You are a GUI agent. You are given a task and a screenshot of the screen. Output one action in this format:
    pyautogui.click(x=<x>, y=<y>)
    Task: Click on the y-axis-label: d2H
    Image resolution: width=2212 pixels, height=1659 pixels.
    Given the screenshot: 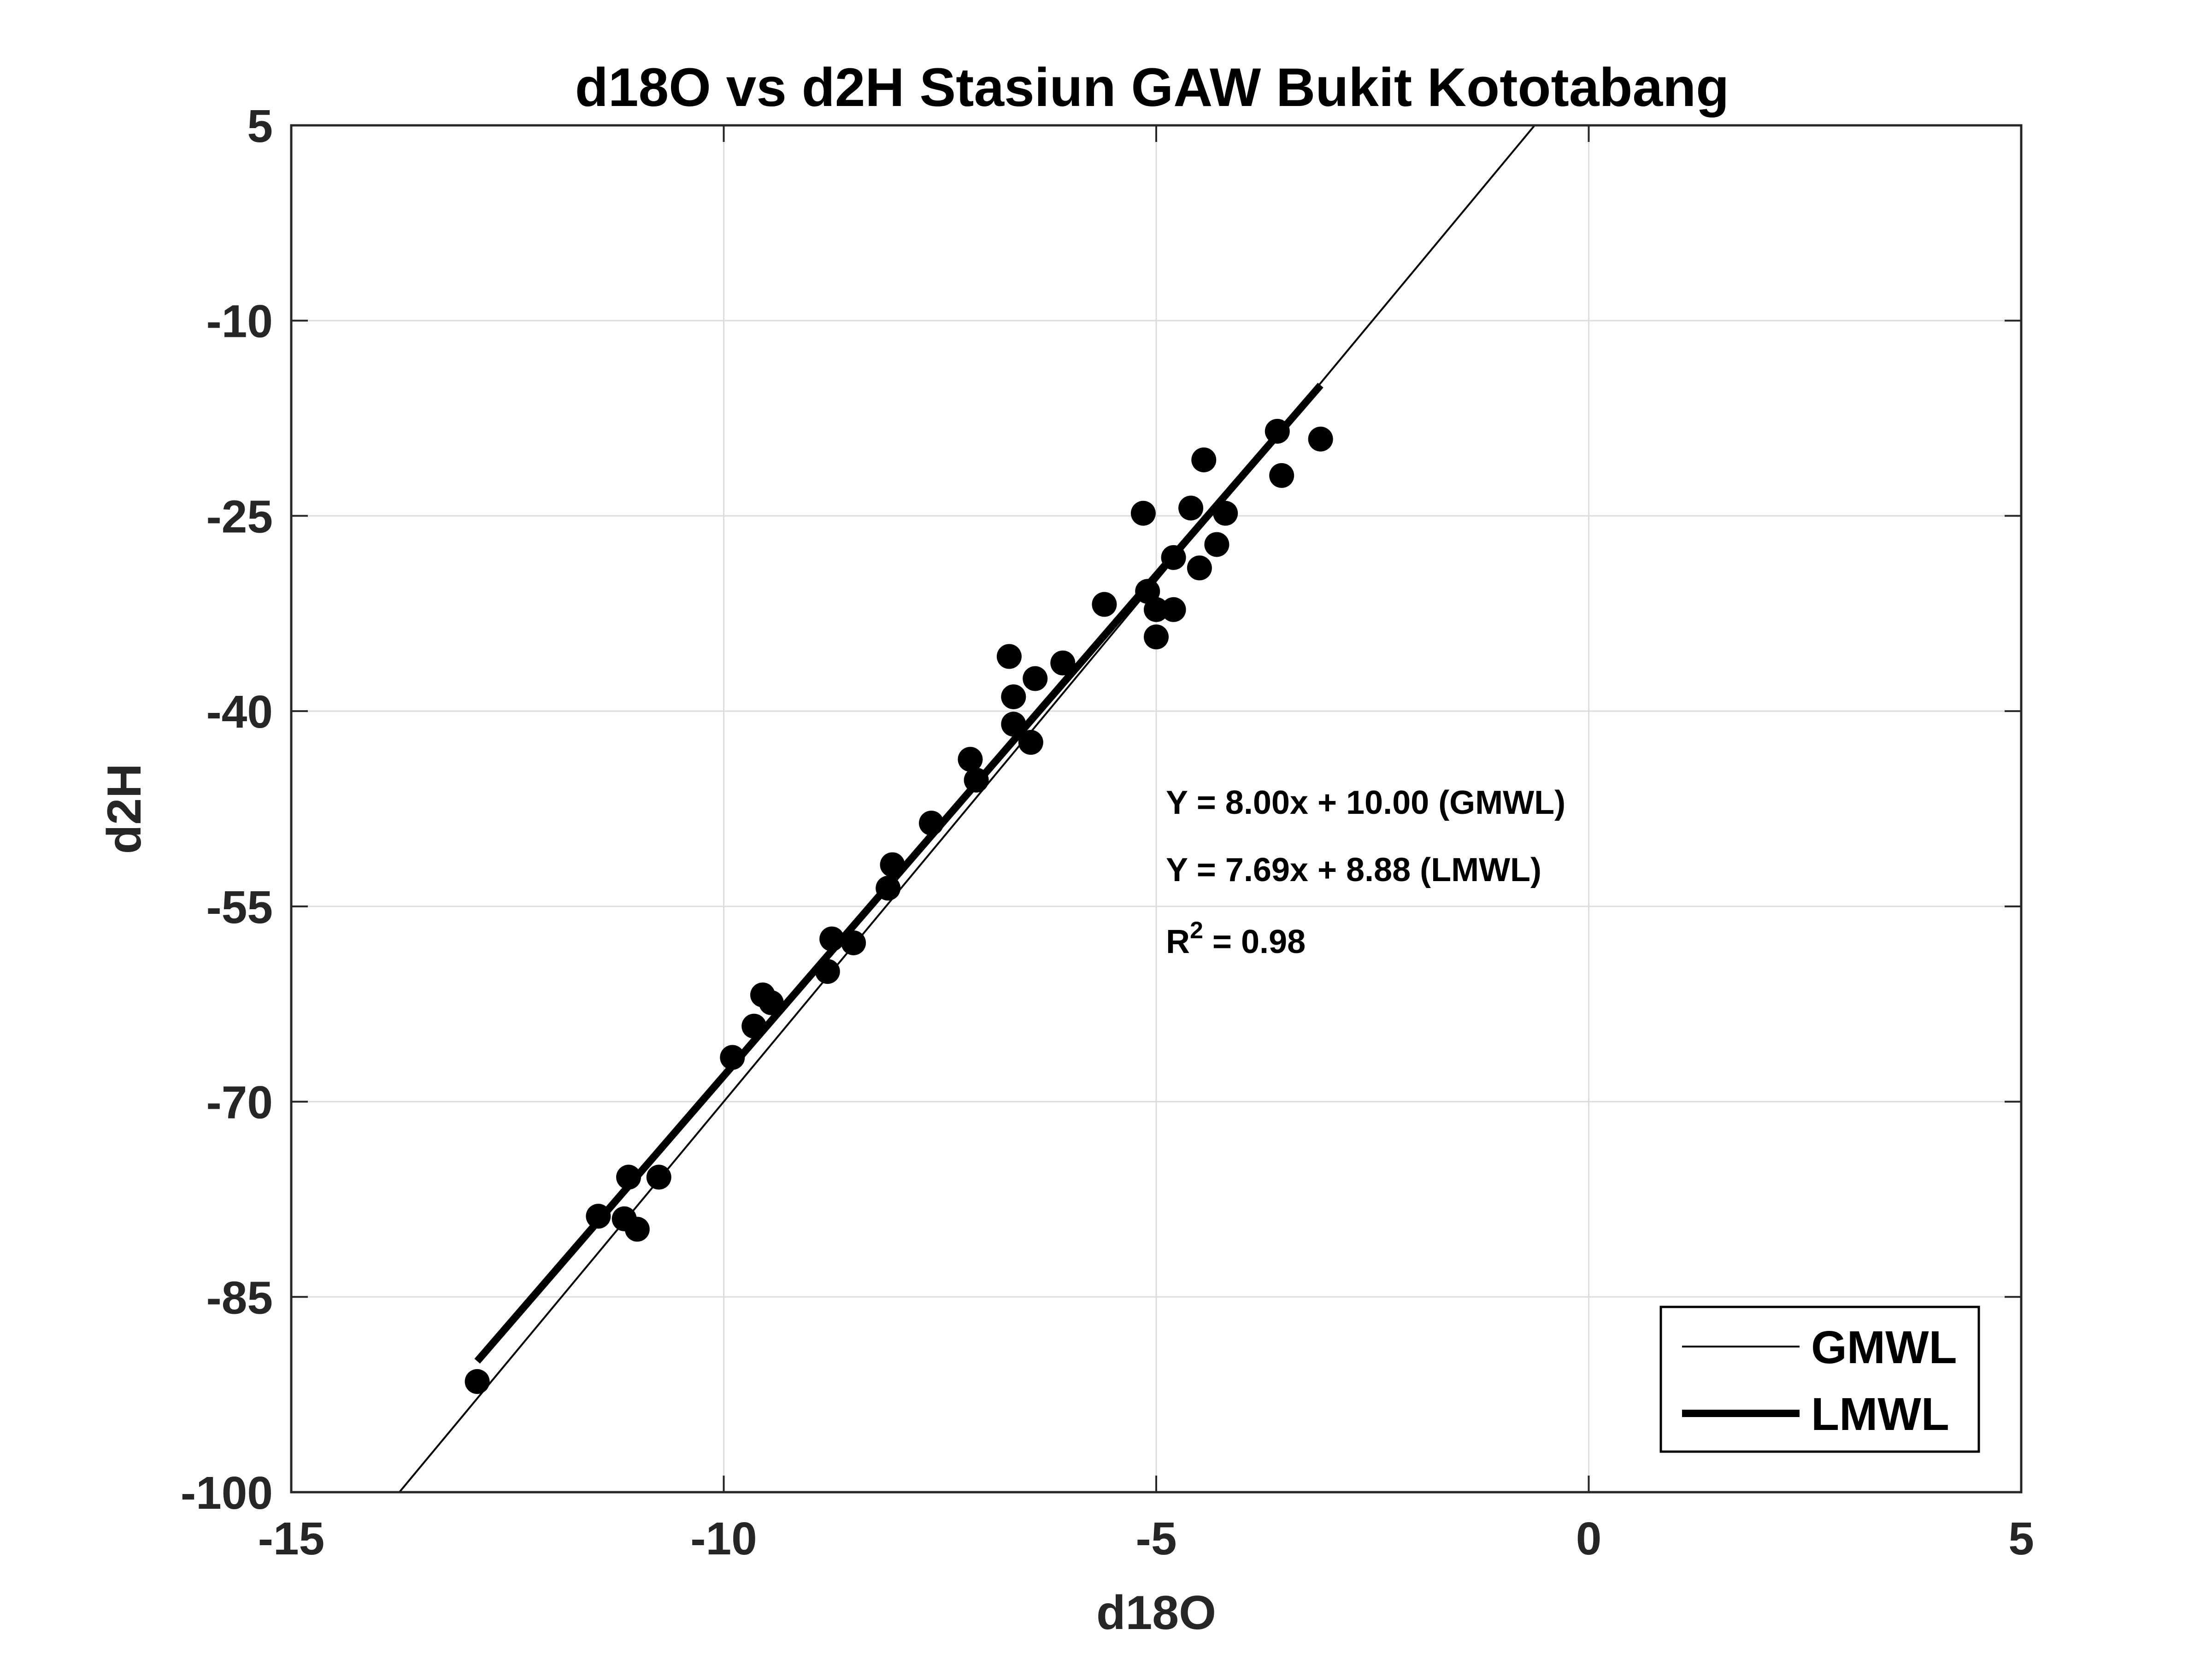 What is the action you would take?
    pyautogui.click(x=124, y=809)
    